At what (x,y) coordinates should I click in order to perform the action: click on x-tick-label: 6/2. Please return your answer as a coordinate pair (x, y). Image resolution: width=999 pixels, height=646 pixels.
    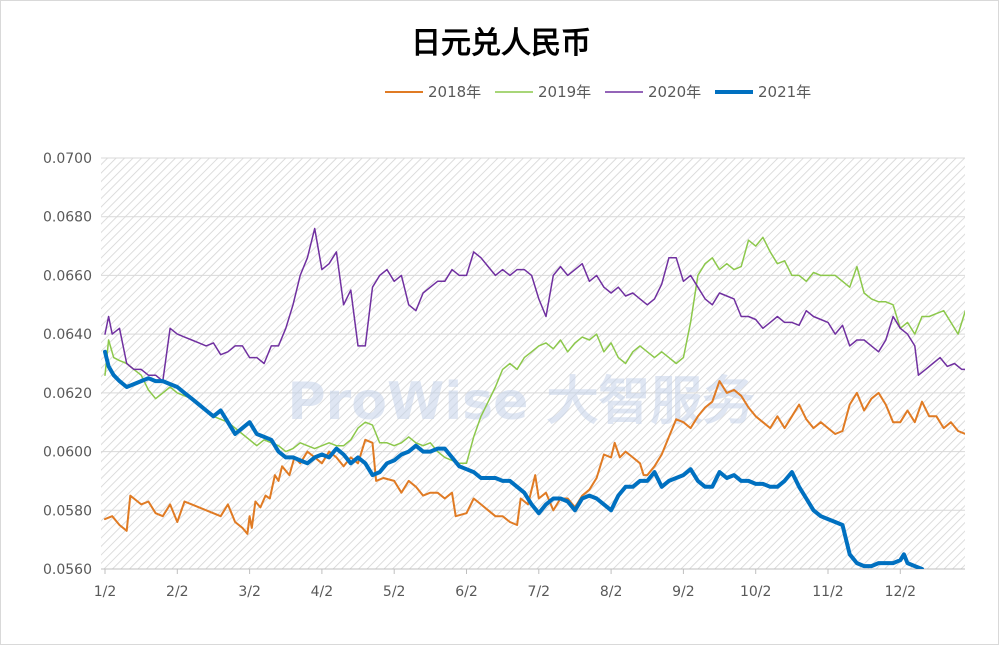
    Looking at the image, I should click on (466, 592).